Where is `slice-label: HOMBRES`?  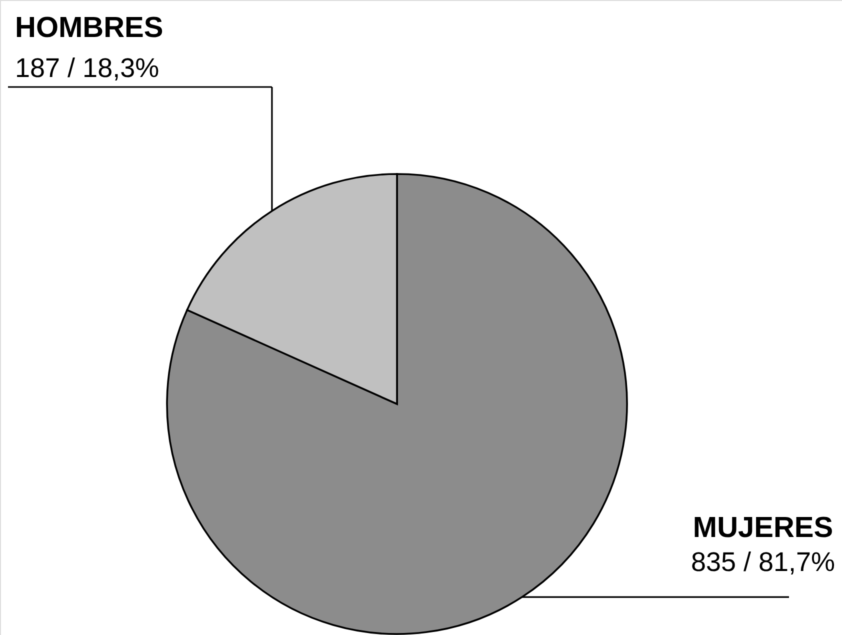
slice-label: HOMBRES is located at coordinates (89, 28).